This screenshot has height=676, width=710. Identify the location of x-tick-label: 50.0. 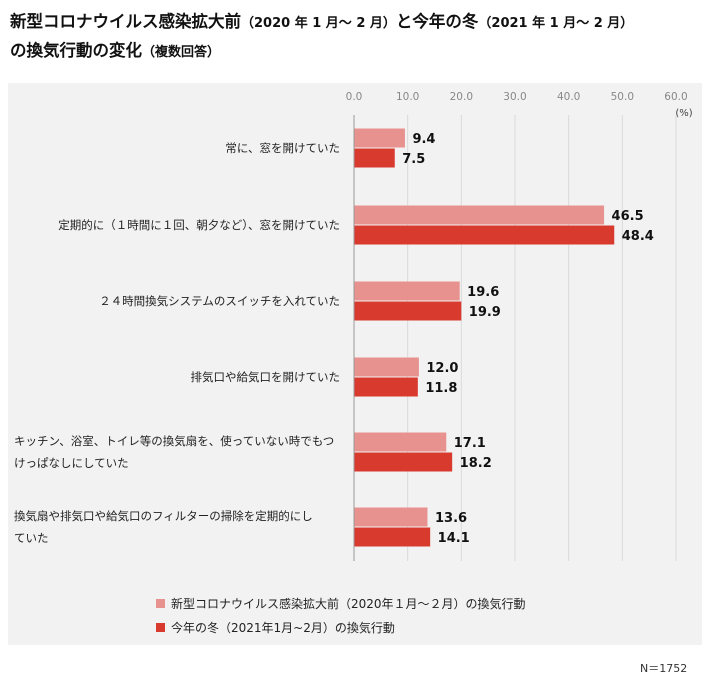
(622, 97).